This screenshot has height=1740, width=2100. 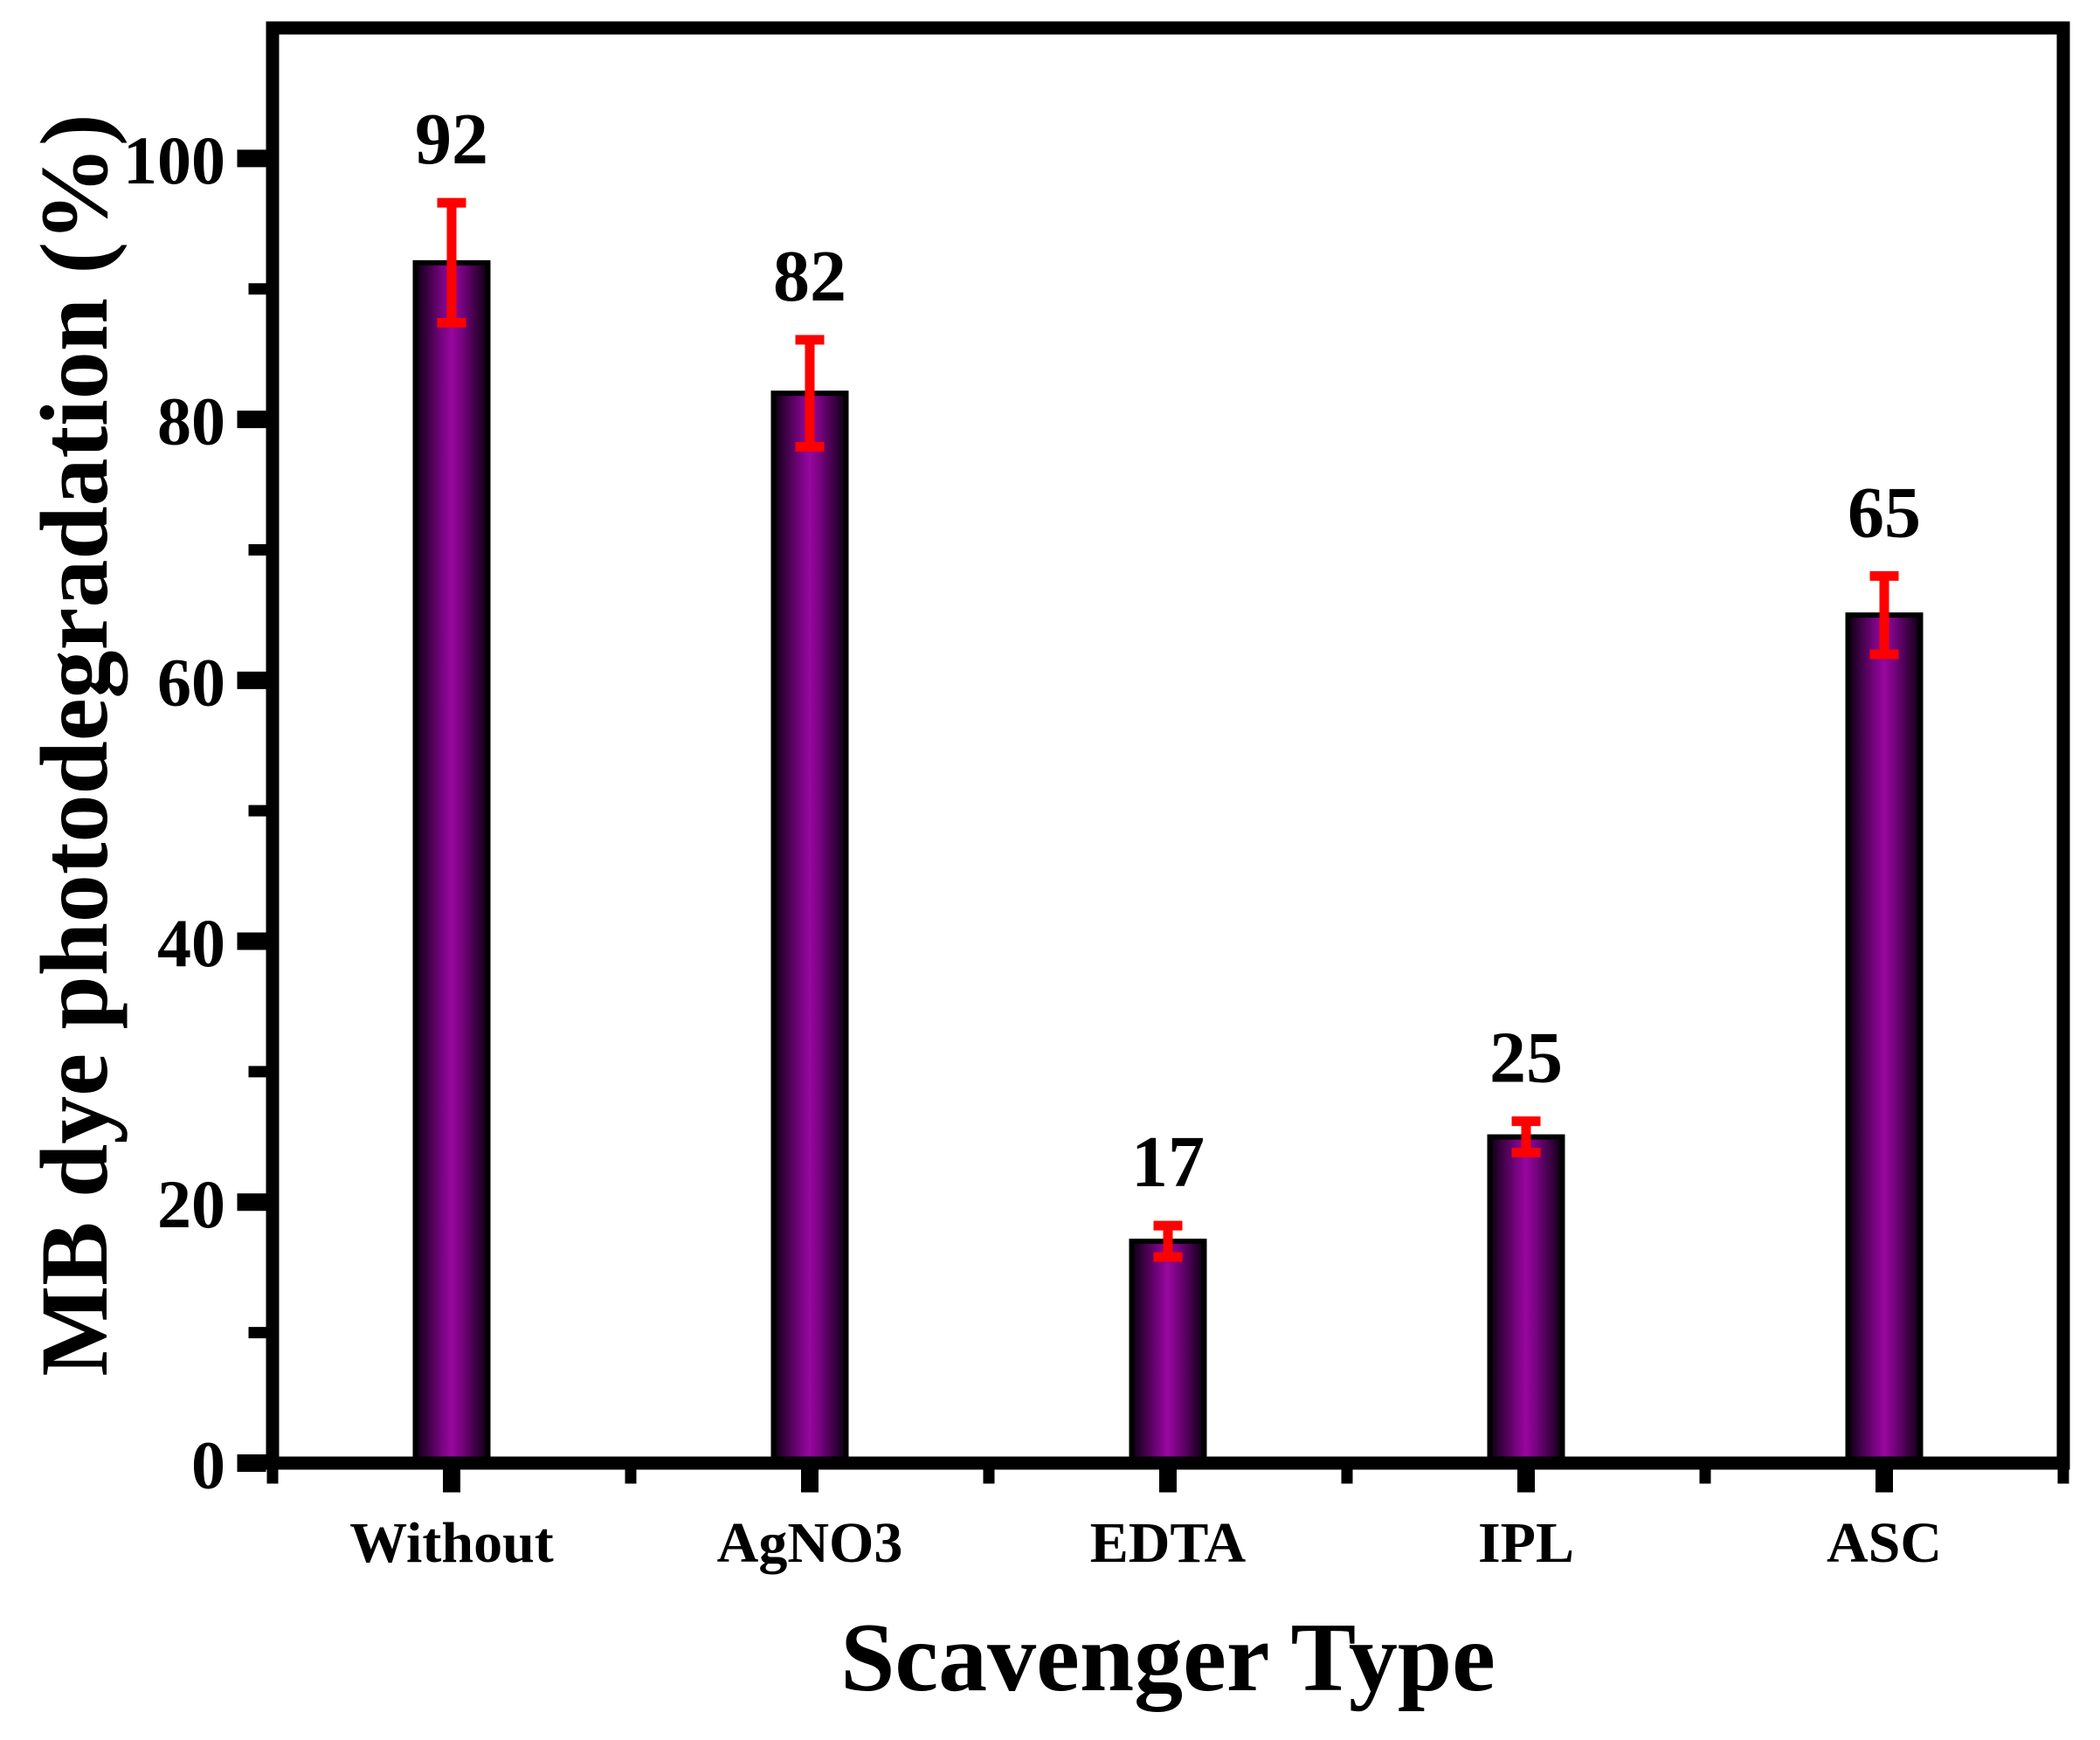 I want to click on x-tick-label: Without, so click(x=451, y=1543).